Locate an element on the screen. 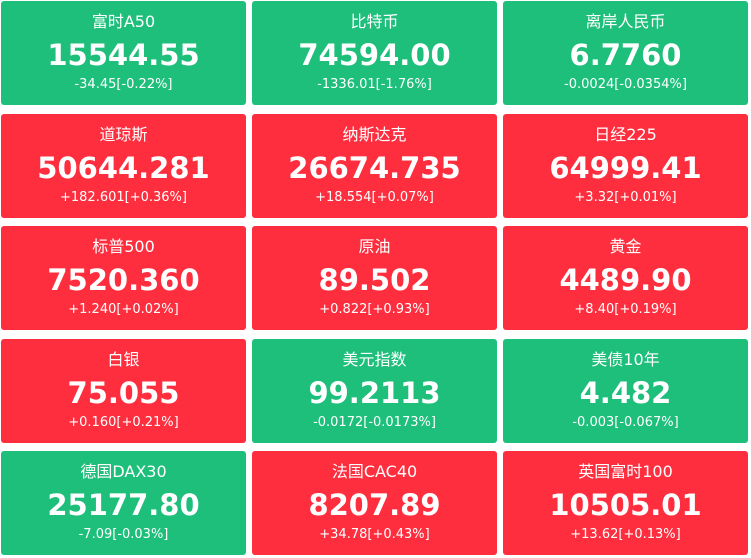 The width and height of the screenshot is (751, 558). quote-tile: 日经225 64999.41 +3.32[+0.01%] is located at coordinates (625, 166).